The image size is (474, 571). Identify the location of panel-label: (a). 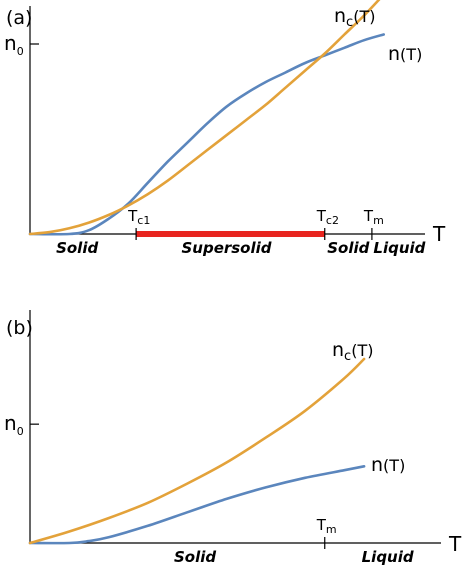
(19, 18).